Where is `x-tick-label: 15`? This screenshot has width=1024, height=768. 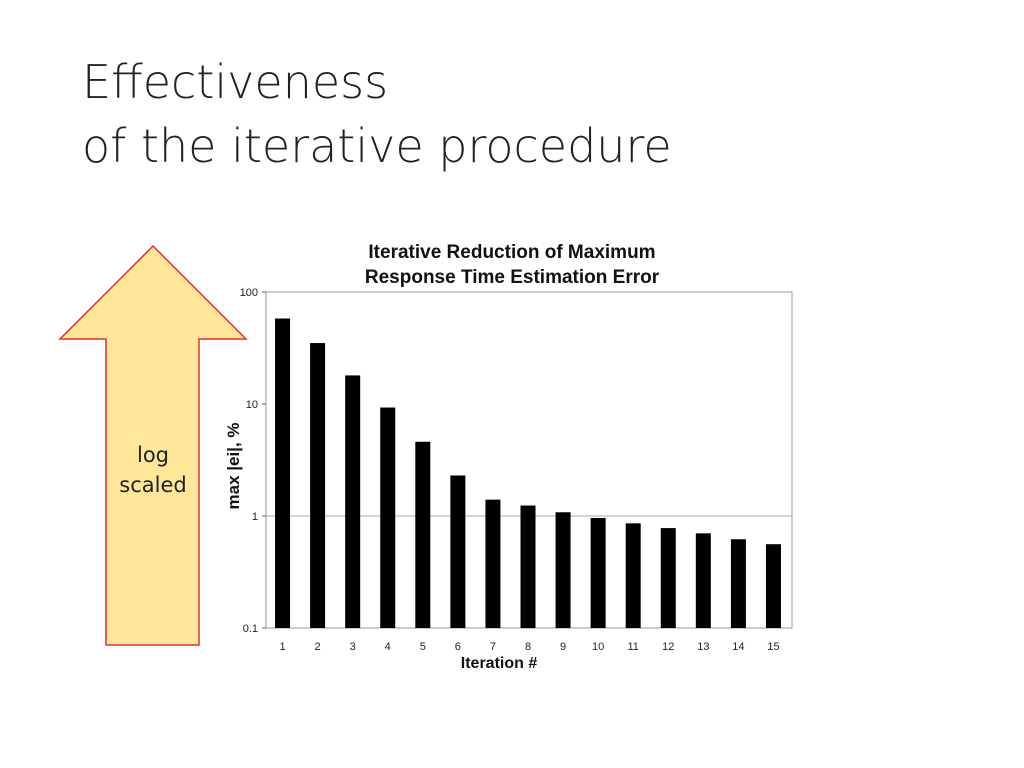 x-tick-label: 15 is located at coordinates (773, 647).